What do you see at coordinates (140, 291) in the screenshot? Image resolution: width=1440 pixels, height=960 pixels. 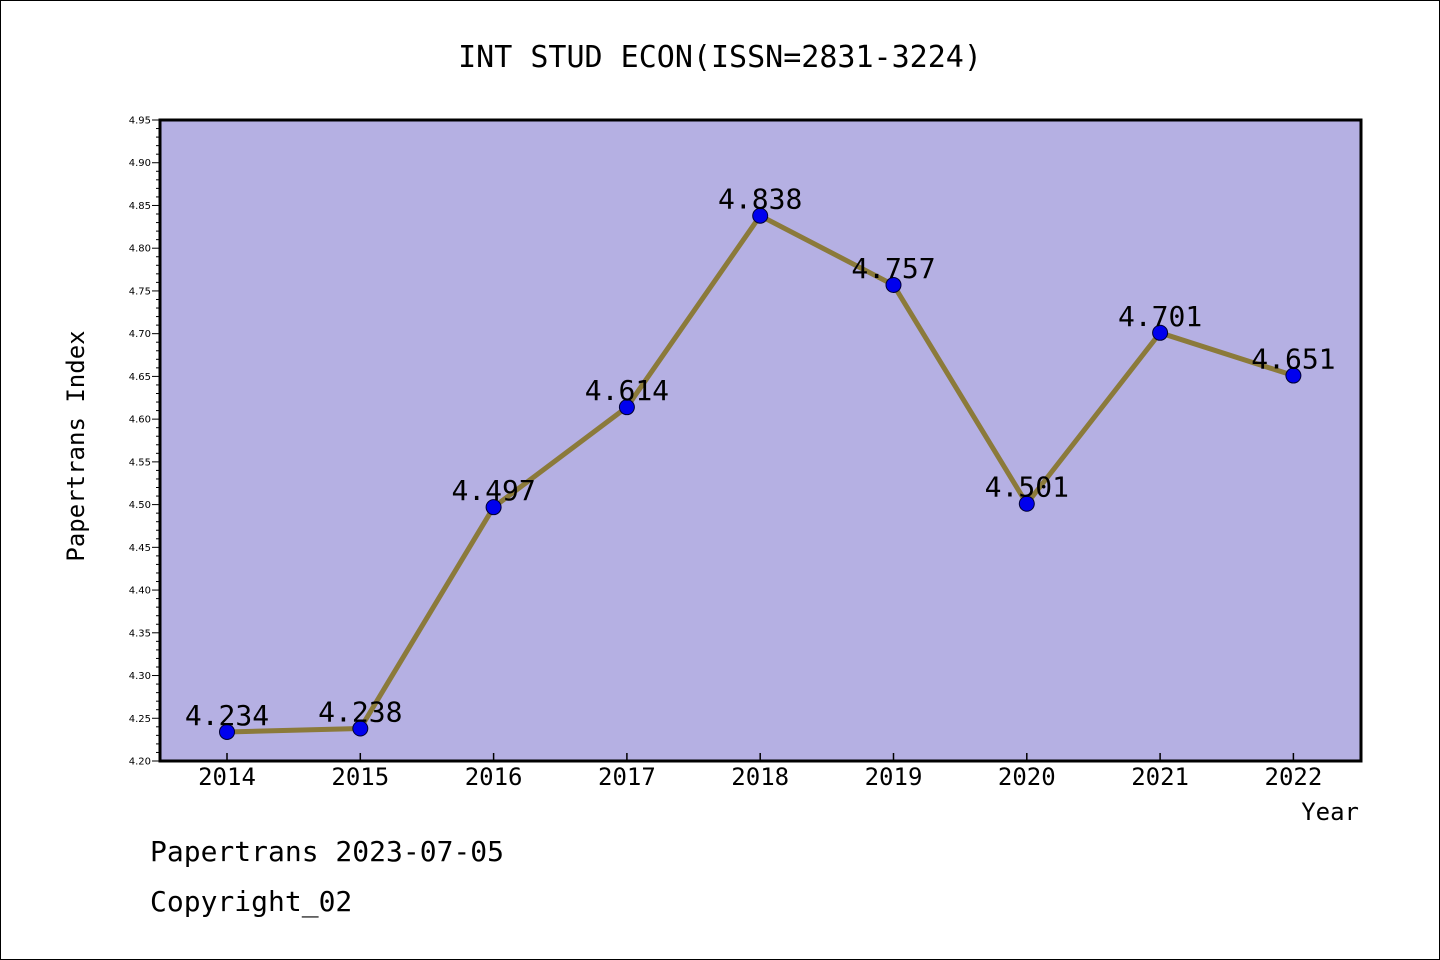 I see `y-tick-label: 4.75` at bounding box center [140, 291].